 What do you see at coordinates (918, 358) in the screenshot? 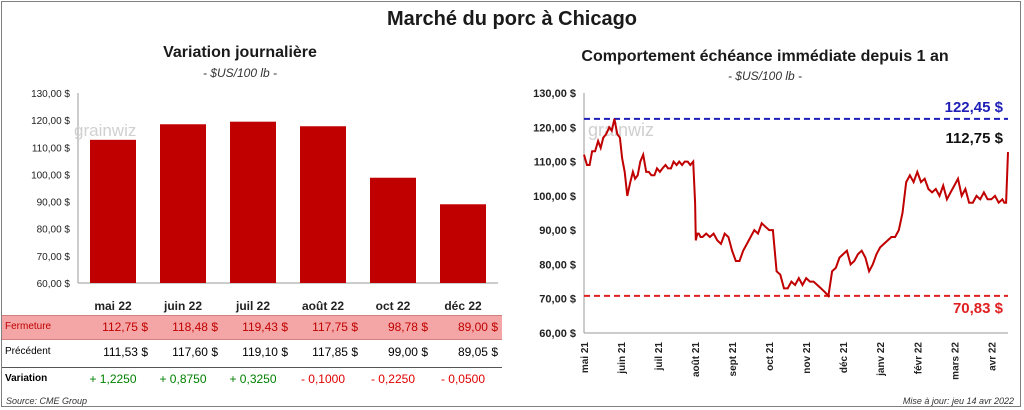
I see `line-x-tick-label: févr 22` at bounding box center [918, 358].